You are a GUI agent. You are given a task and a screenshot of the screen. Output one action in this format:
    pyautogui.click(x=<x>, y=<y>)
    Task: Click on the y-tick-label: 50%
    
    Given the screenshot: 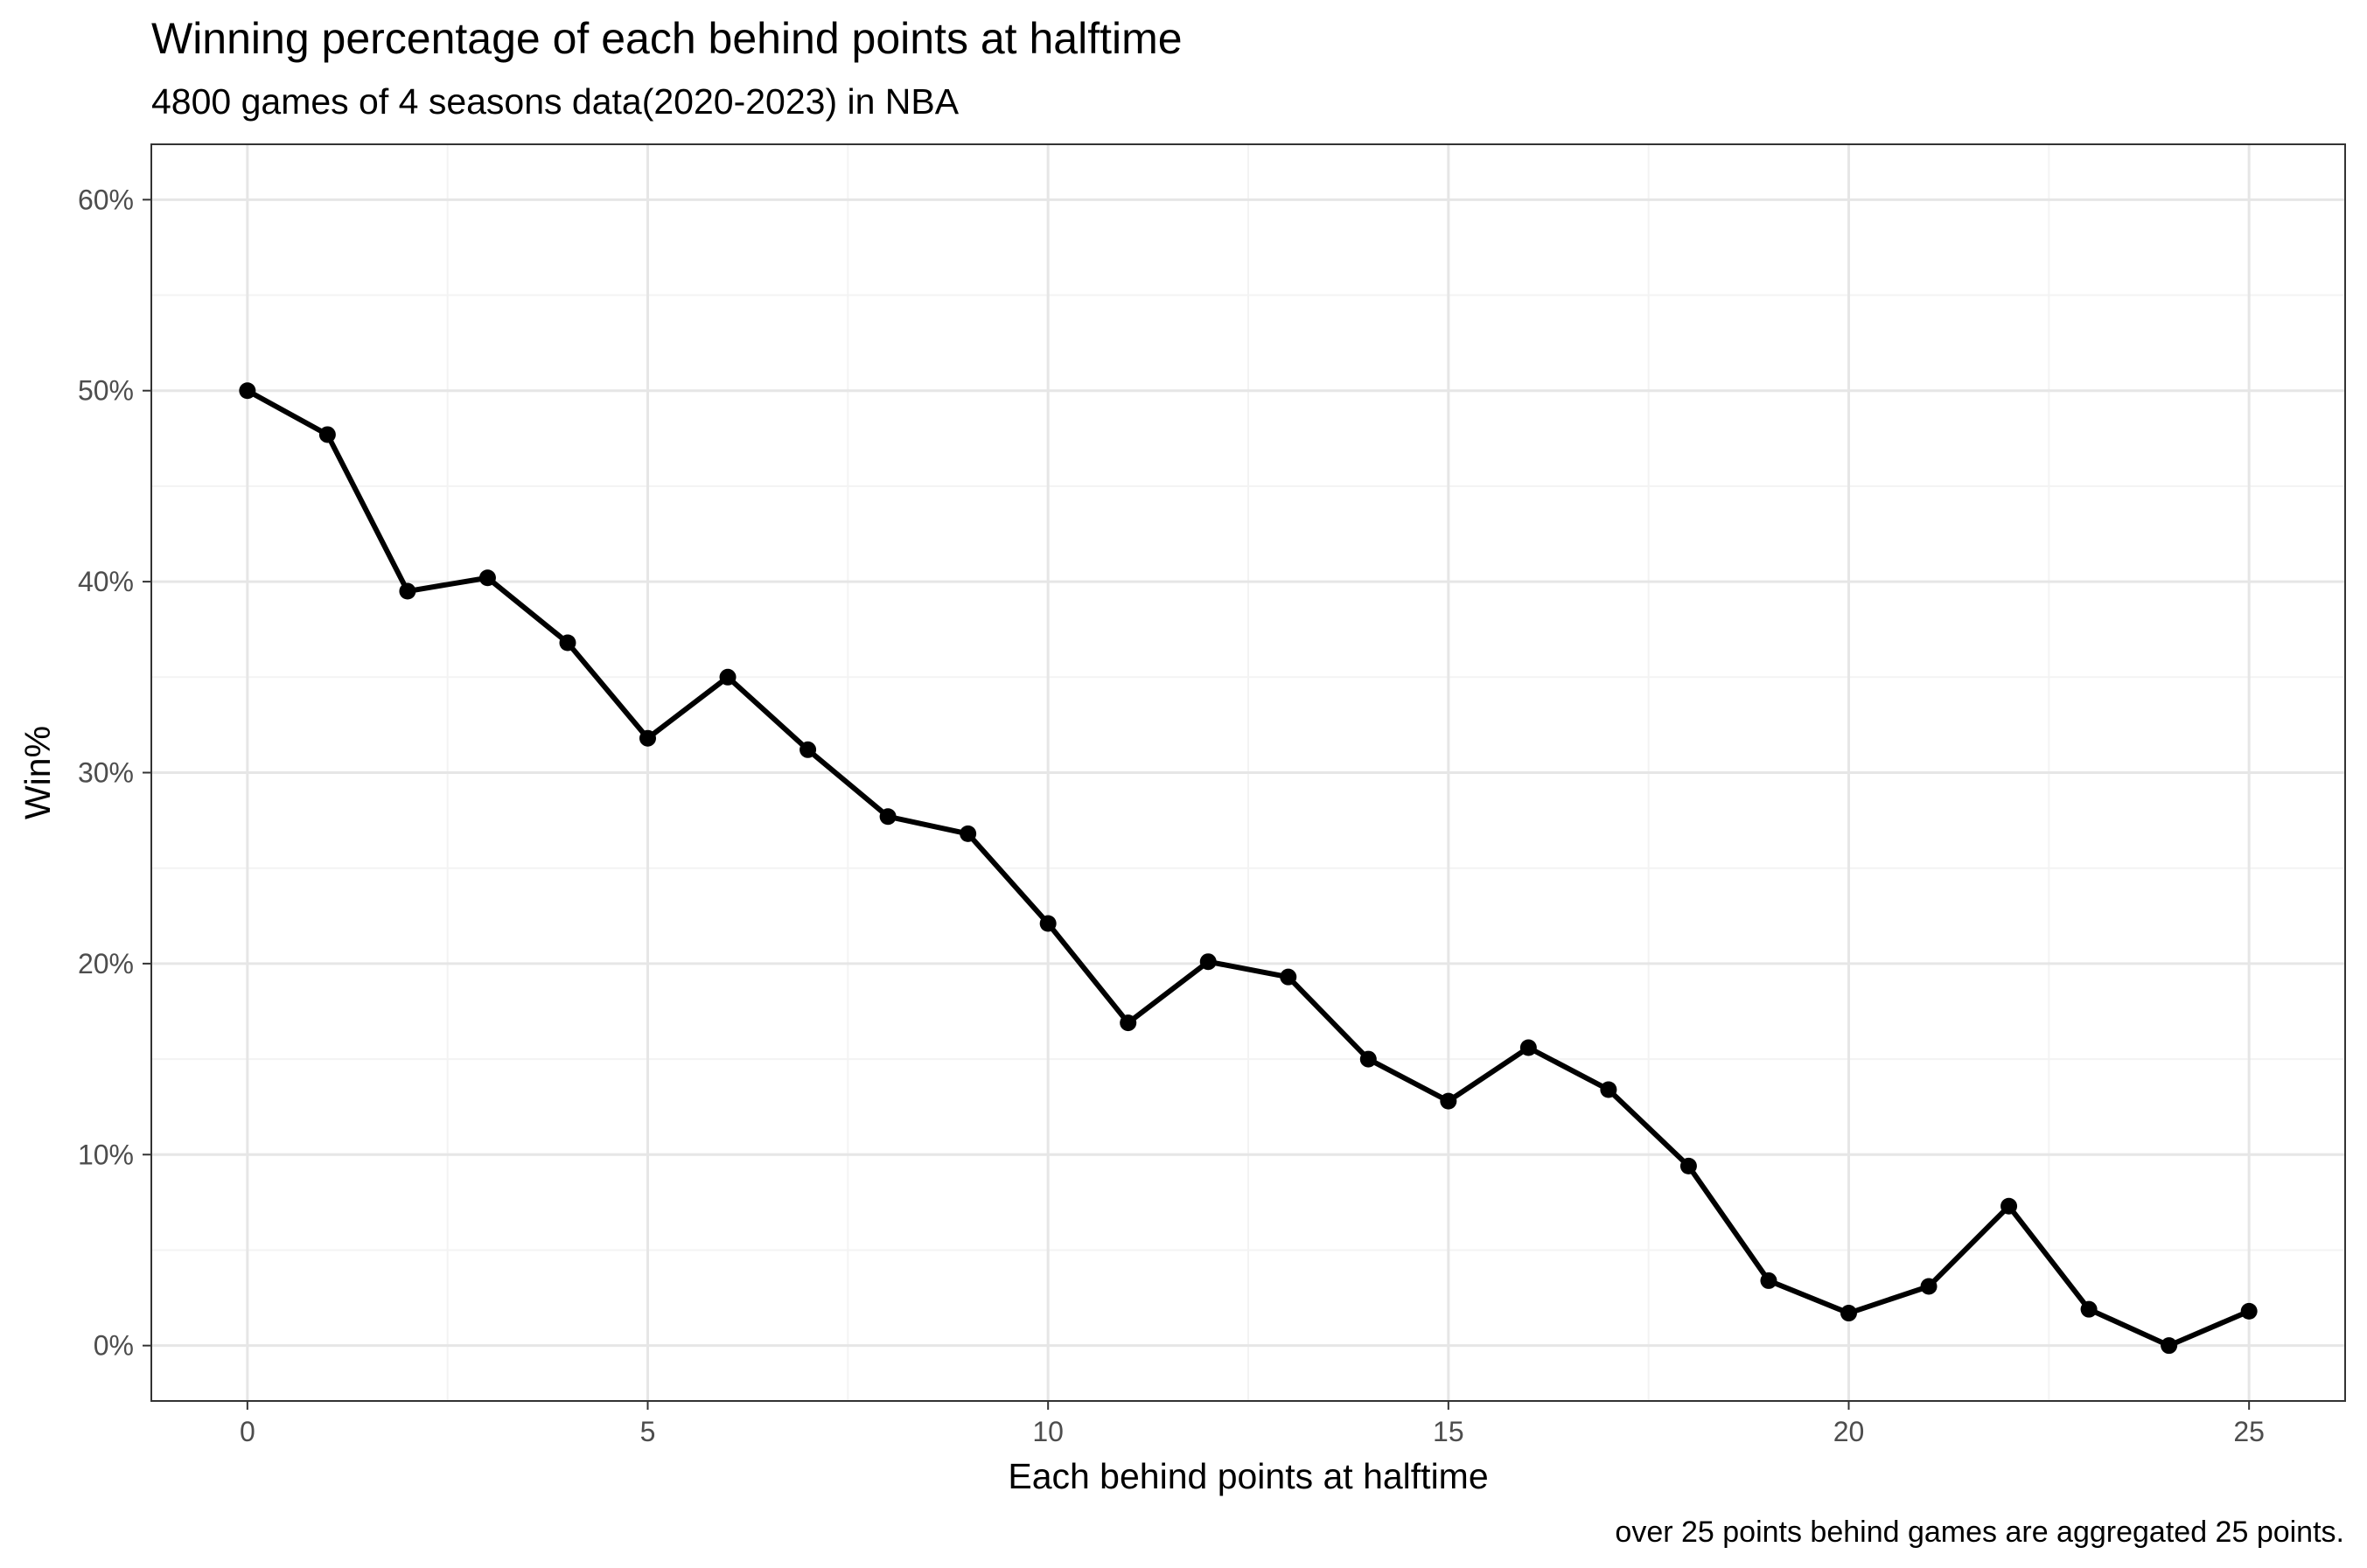 What is the action you would take?
    pyautogui.click(x=106, y=391)
    